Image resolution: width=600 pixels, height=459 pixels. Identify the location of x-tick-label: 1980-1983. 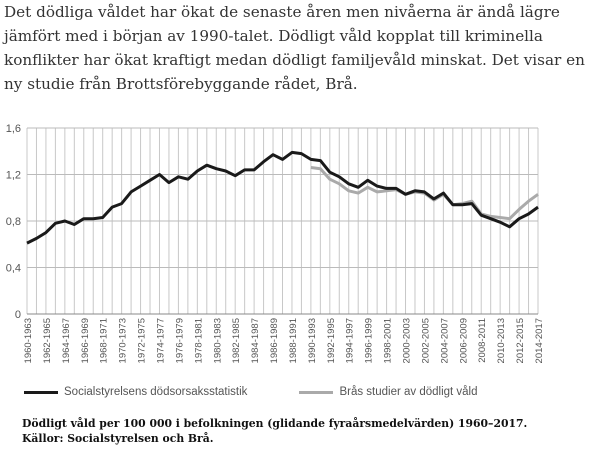
(217, 340).